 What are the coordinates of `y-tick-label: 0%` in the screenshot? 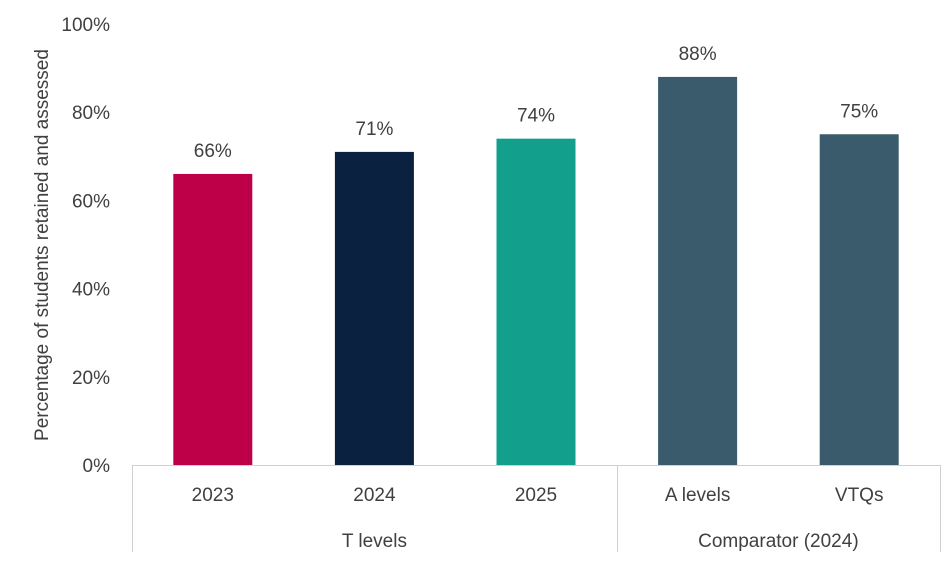 It's located at (97, 466).